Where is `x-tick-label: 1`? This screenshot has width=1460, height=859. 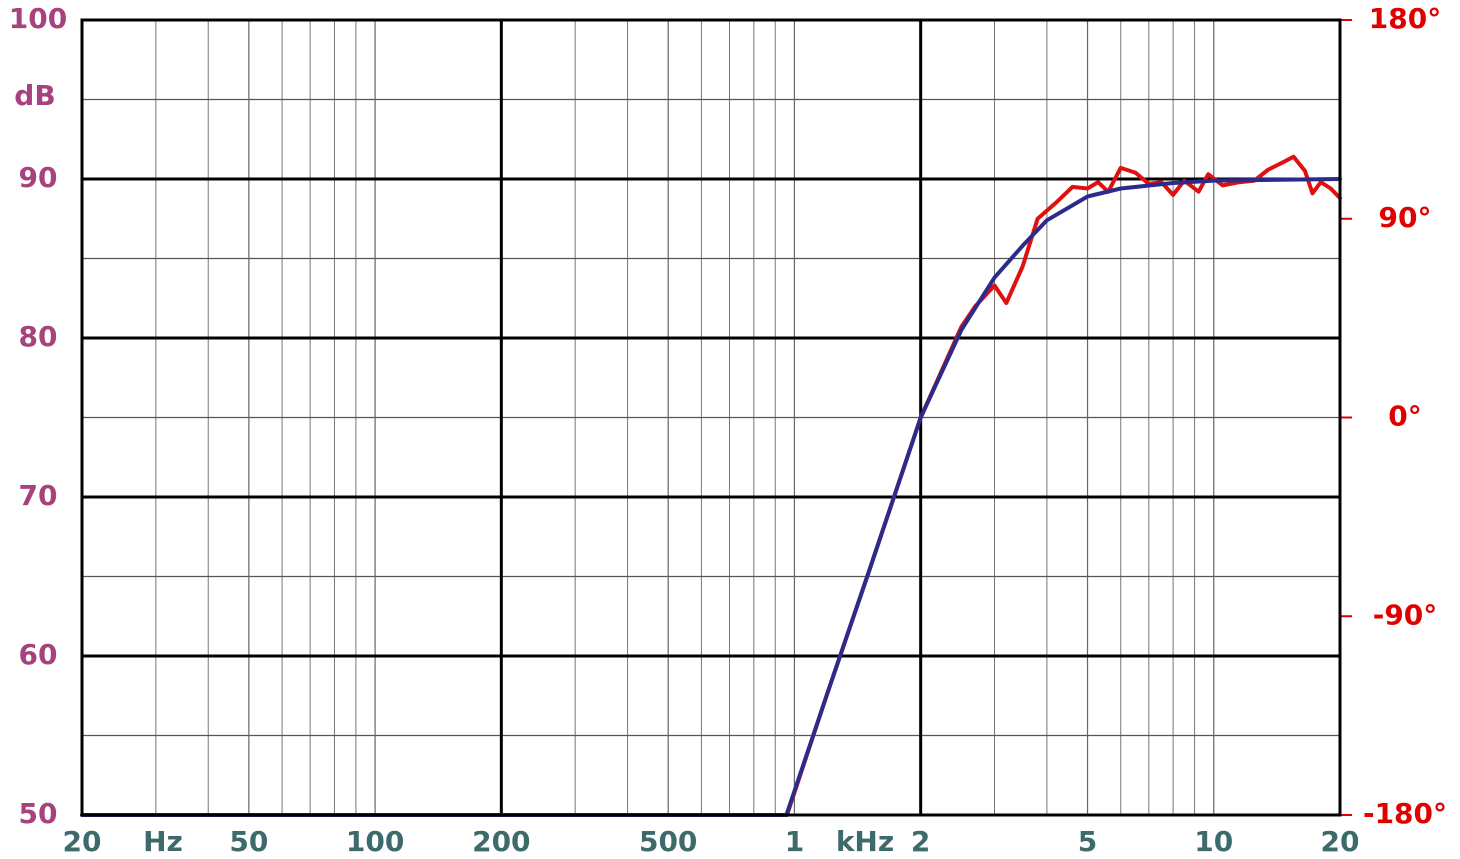 x-tick-label: 1 is located at coordinates (794, 841).